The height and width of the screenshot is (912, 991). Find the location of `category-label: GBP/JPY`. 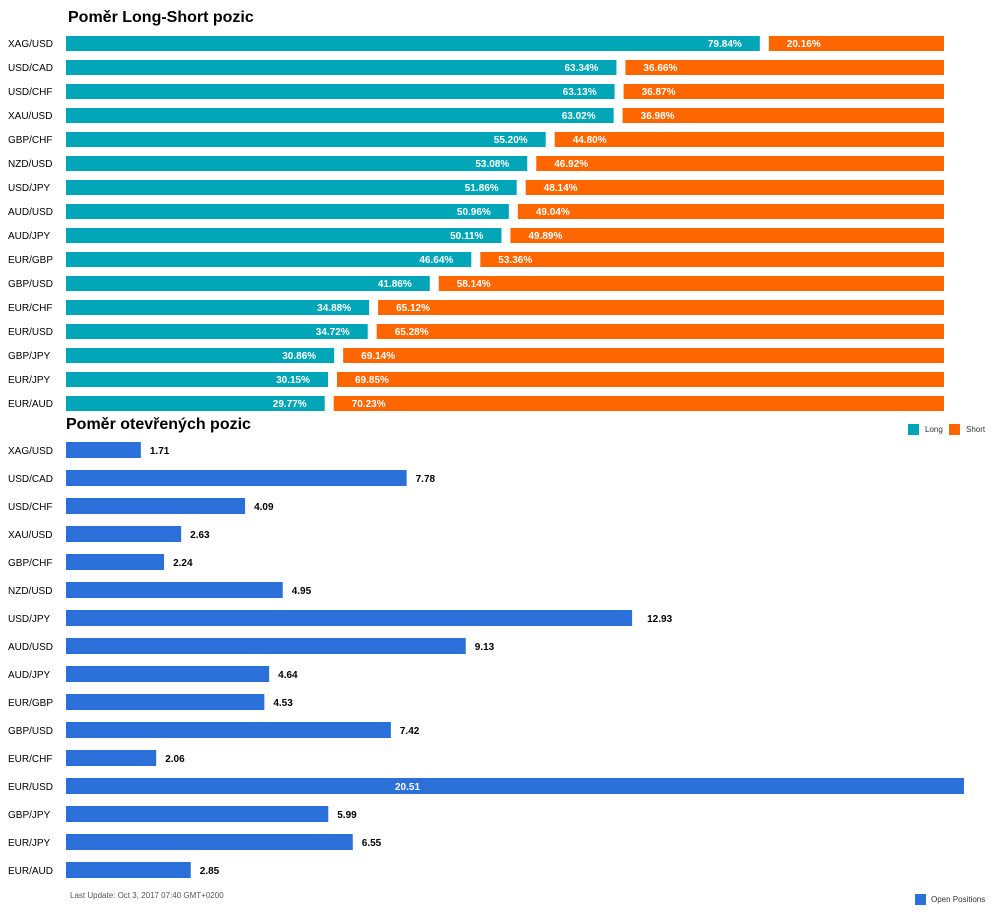

category-label: GBP/JPY is located at coordinates (29, 356).